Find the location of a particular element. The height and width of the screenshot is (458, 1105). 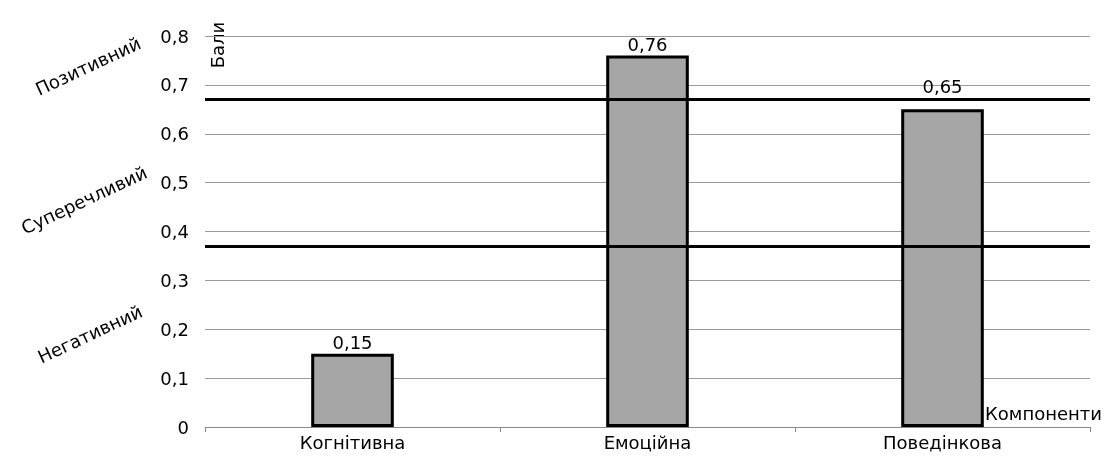

y-tick-label: 0,4 is located at coordinates (174, 231).